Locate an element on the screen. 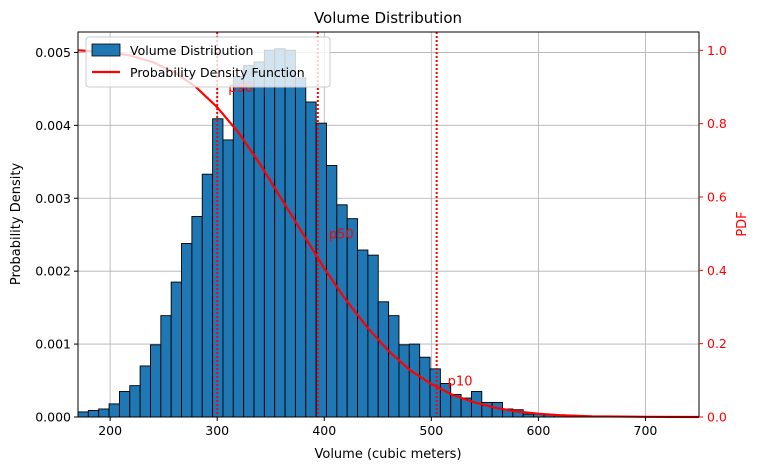 This screenshot has width=760, height=470. y2-tick-label: 1.0 is located at coordinates (717, 50).